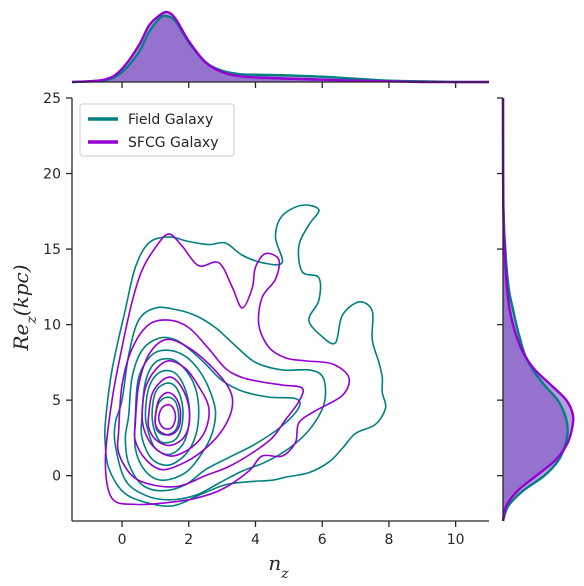  Describe the element at coordinates (52, 326) in the screenshot. I see `y-tick-label: 10` at that location.